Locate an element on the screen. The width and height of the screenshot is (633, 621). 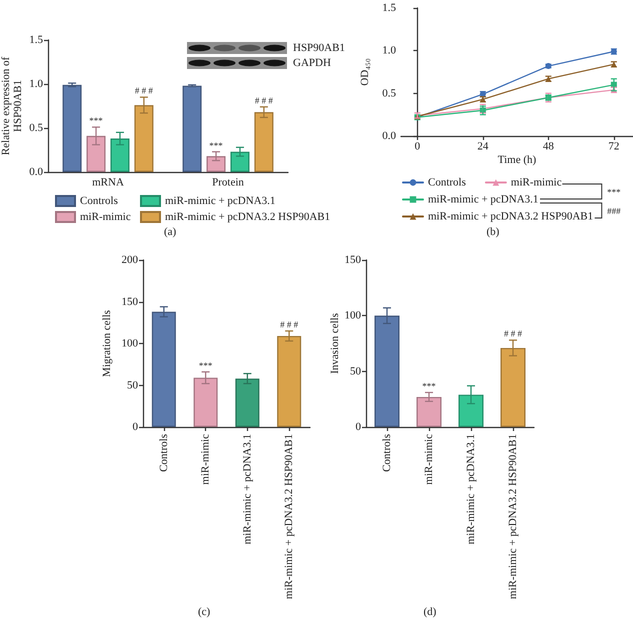
y-axis-title: Invasion cells is located at coordinates (335, 343).